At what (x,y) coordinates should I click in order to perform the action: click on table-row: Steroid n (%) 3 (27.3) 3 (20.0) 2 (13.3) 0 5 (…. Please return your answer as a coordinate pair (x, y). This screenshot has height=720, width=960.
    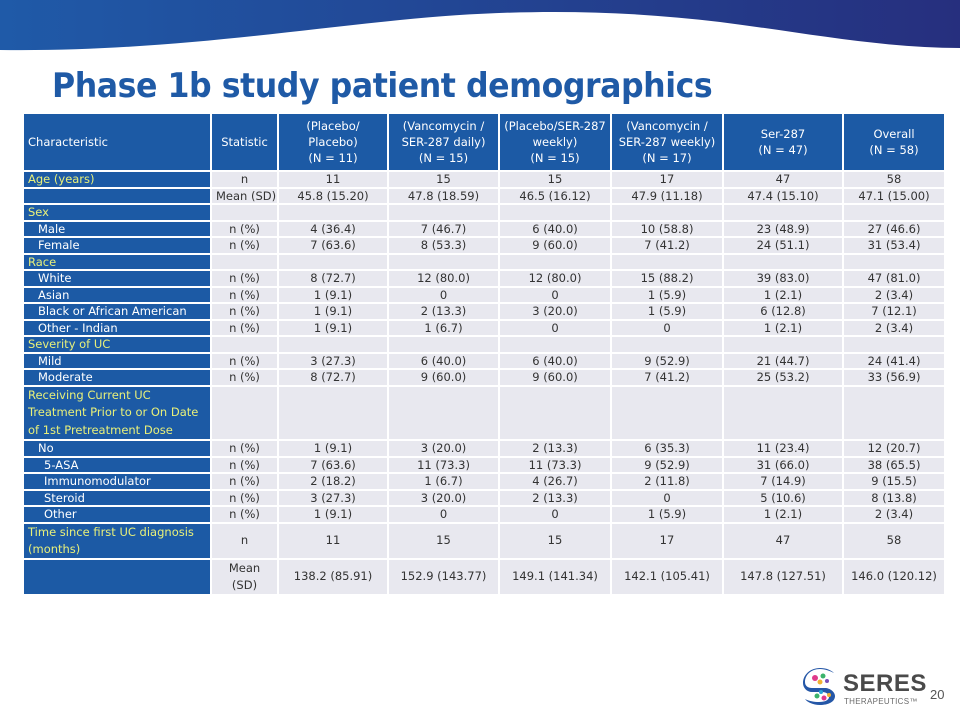
    Looking at the image, I should click on (484, 497).